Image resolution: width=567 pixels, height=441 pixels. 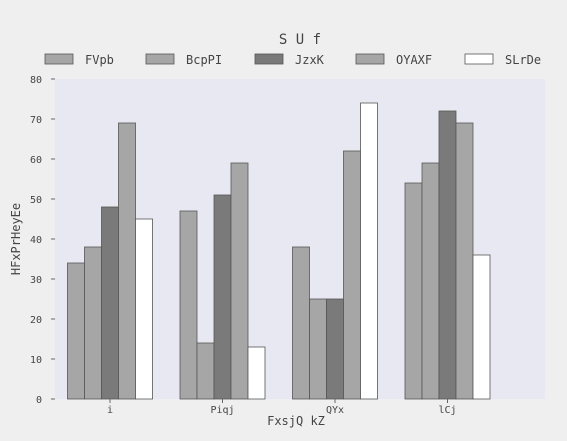 What do you see at coordinates (36, 320) in the screenshot?
I see `y-tick-label: 20` at bounding box center [36, 320].